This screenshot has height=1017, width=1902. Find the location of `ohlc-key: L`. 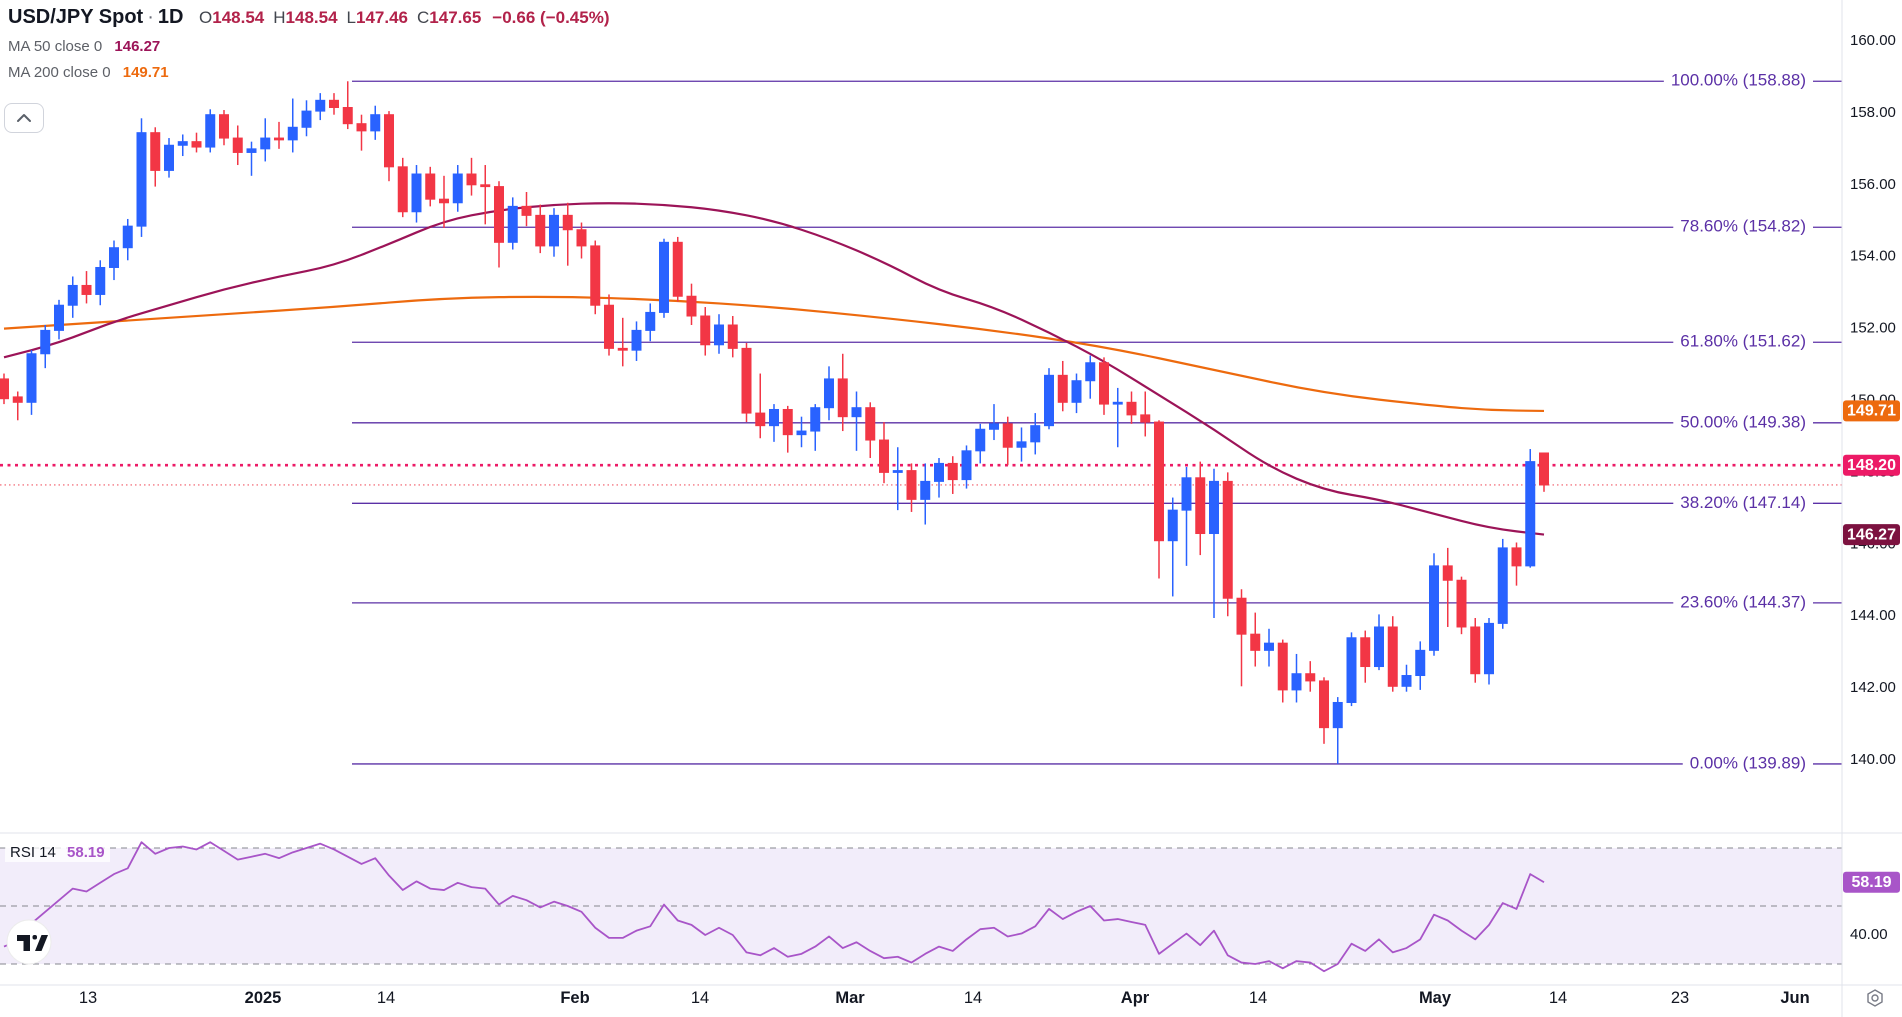

ohlc-key: L is located at coordinates (351, 17).